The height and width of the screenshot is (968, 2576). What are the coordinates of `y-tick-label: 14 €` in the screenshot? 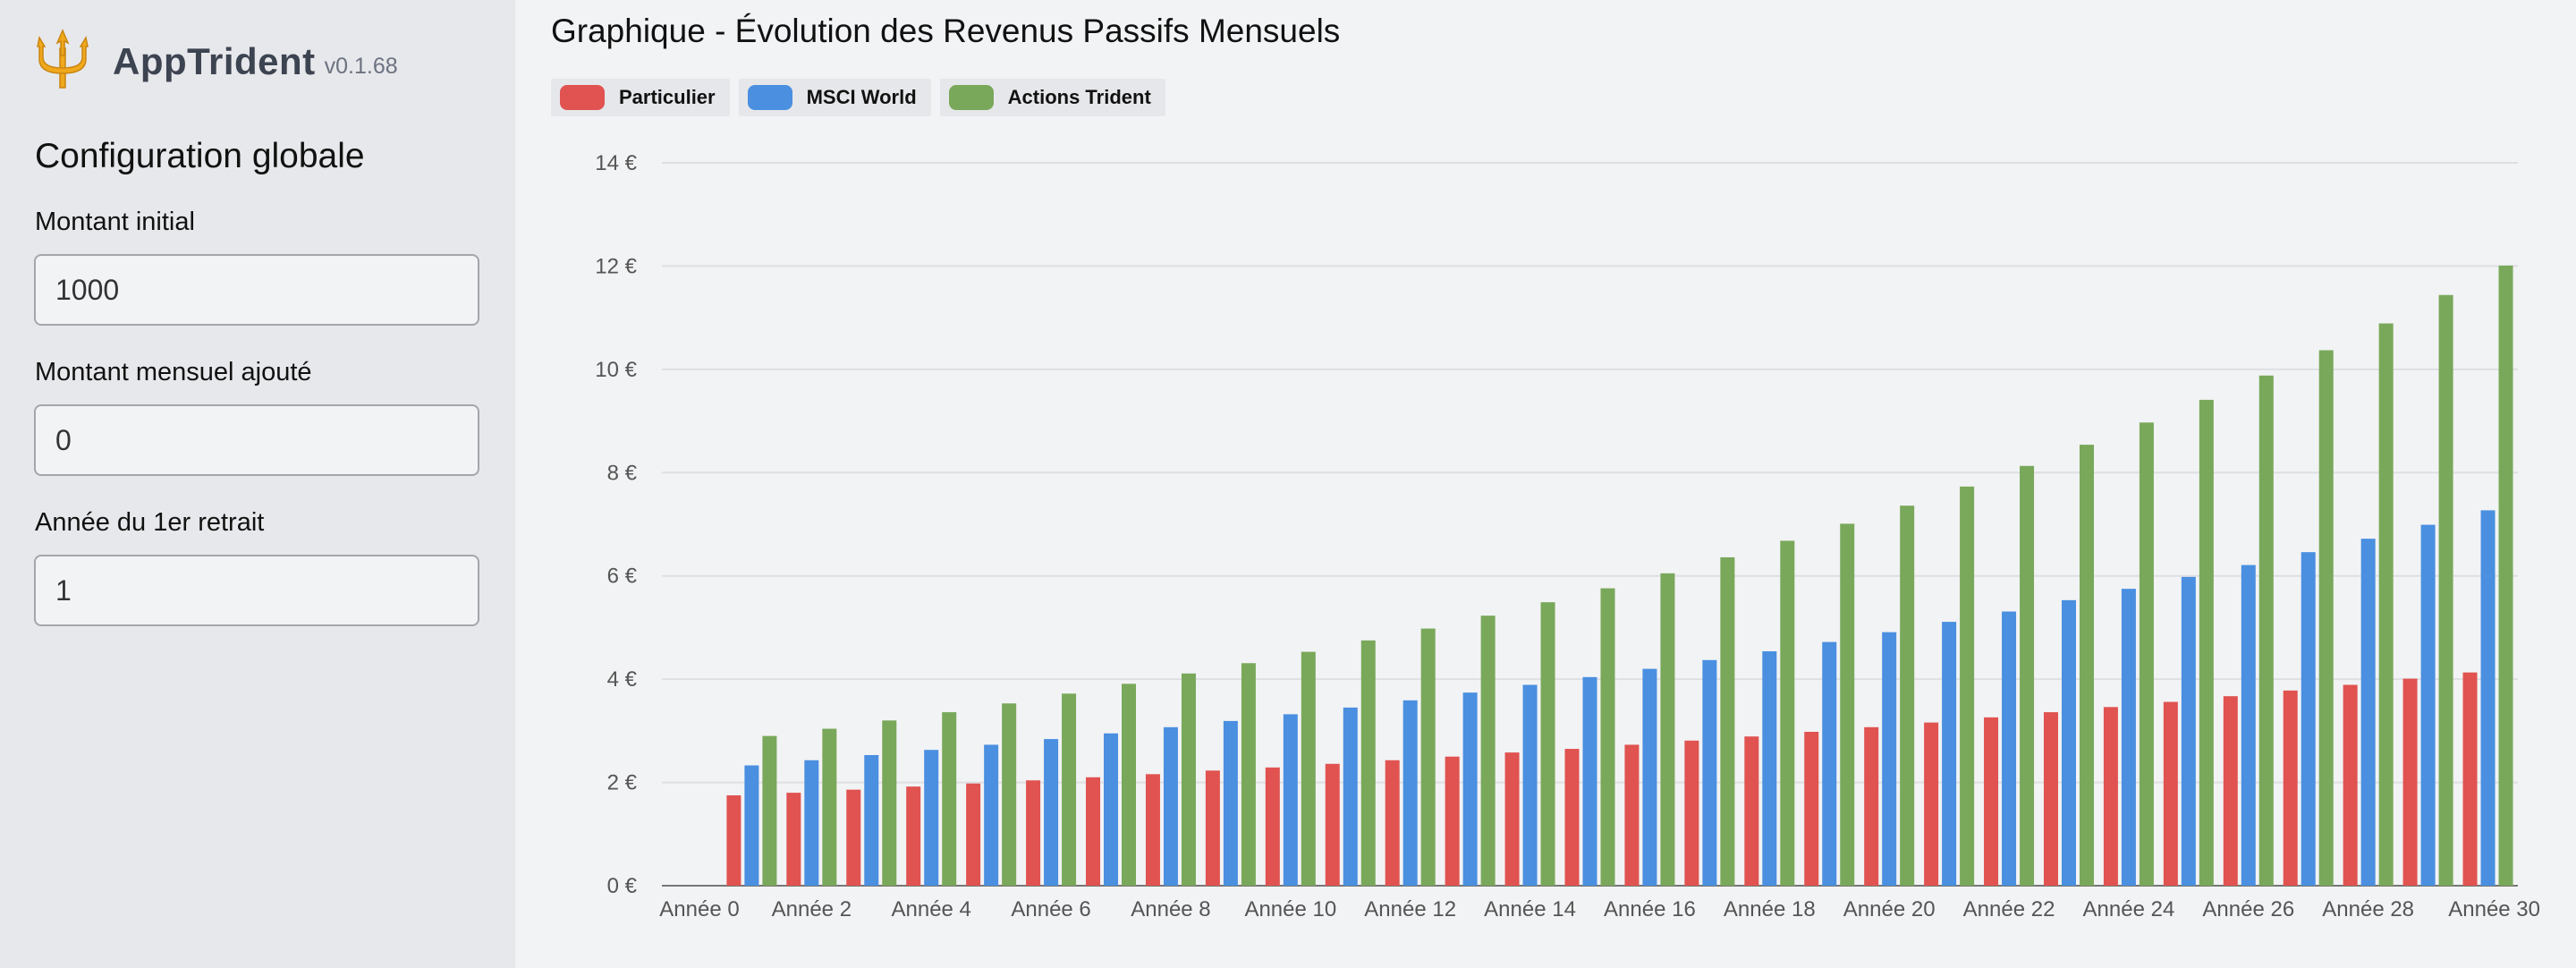 It's located at (616, 163).